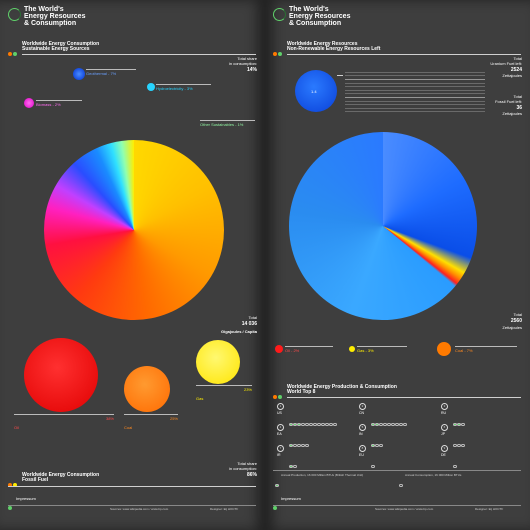  I want to click on consumption-legend-icon, so click(401, 483).